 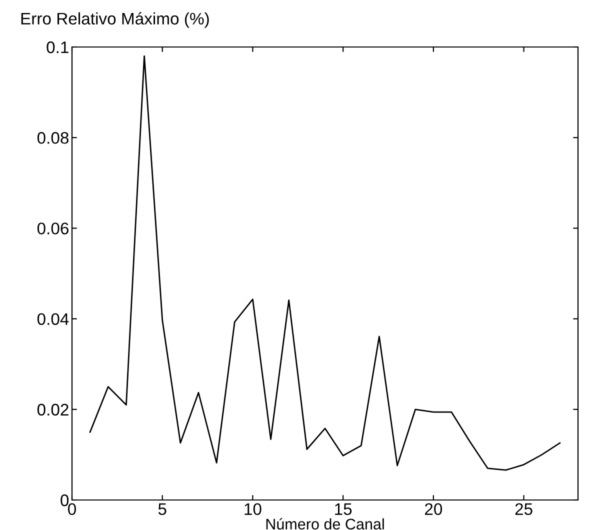 I want to click on y-tick-label: 0, so click(x=64, y=500).